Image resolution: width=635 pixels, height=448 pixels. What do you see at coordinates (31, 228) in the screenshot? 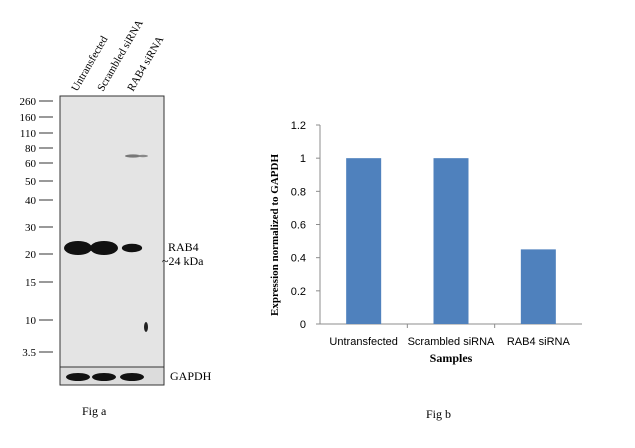
I see `mw-marker-label: 30` at bounding box center [31, 228].